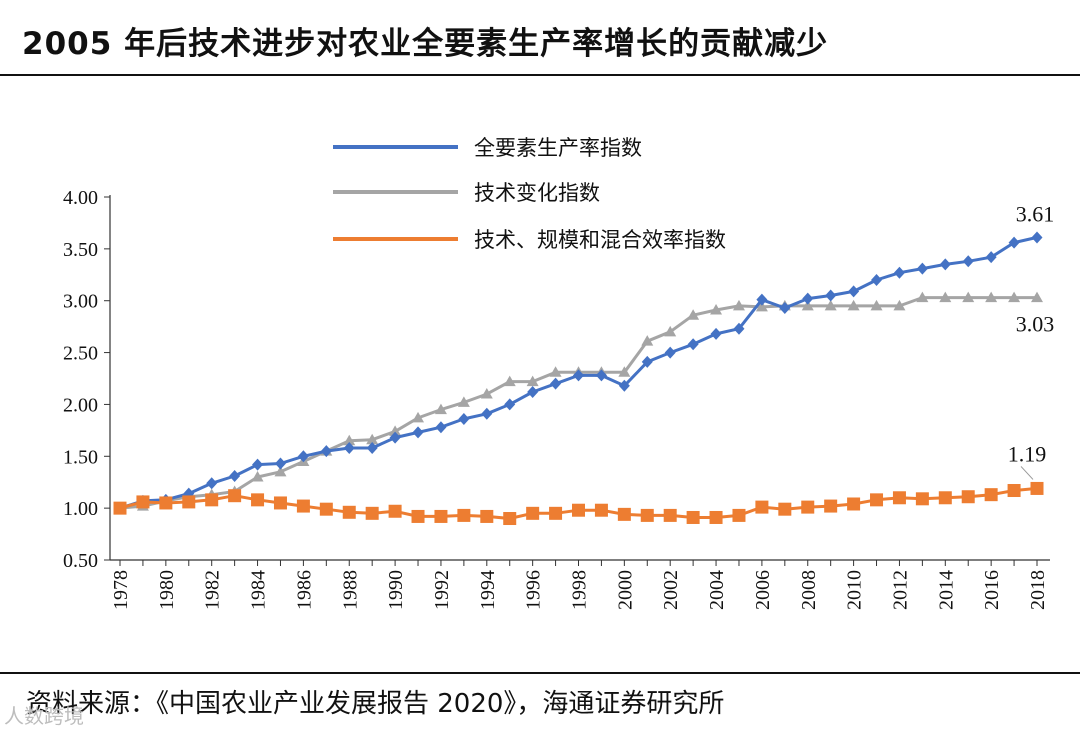 The image size is (1080, 736). What do you see at coordinates (44, 716) in the screenshot?
I see `watermark: 人数跨境` at bounding box center [44, 716].